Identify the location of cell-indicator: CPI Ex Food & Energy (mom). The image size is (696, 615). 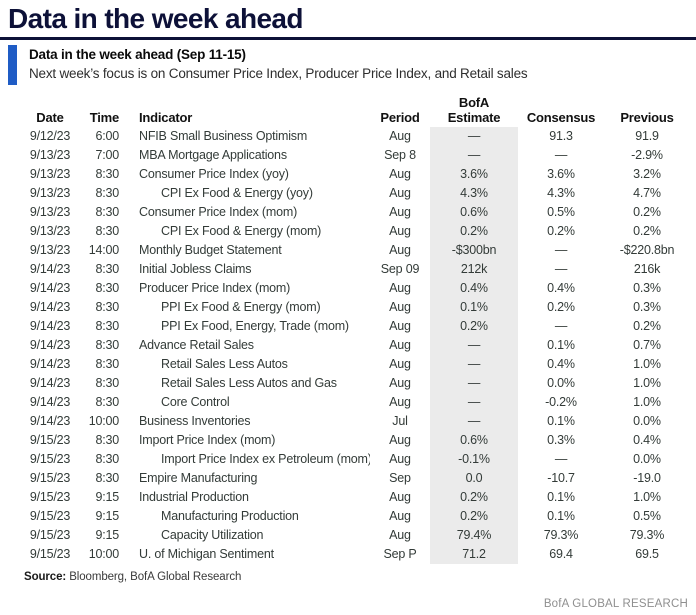
(241, 231).